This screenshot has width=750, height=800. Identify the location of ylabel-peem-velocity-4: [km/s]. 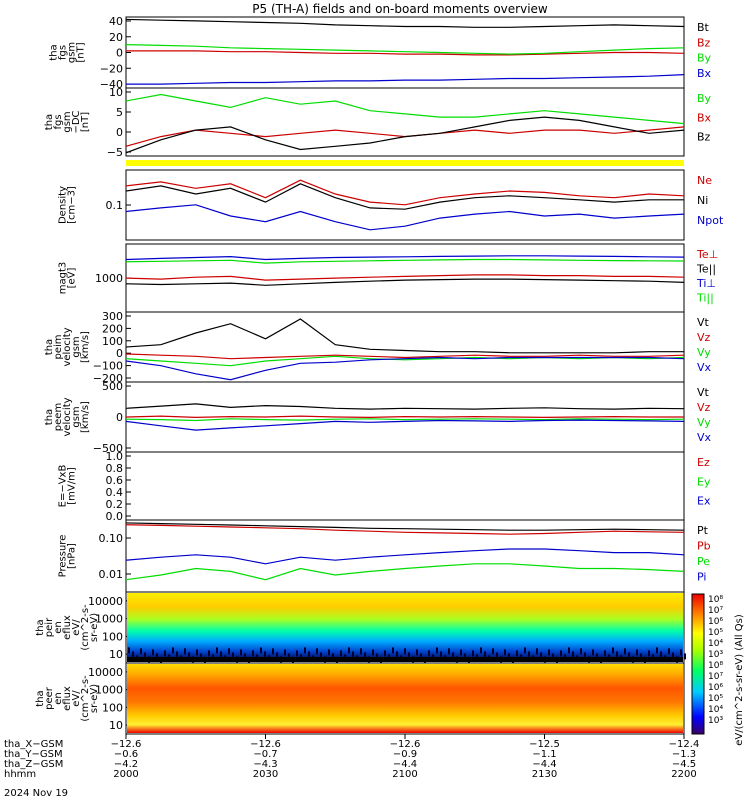
(85, 417).